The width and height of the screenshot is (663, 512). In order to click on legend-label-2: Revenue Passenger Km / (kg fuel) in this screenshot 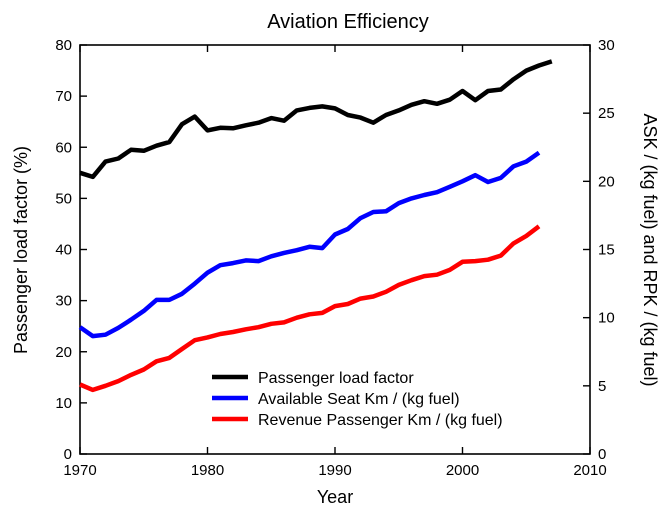, I will do `click(380, 420)`.